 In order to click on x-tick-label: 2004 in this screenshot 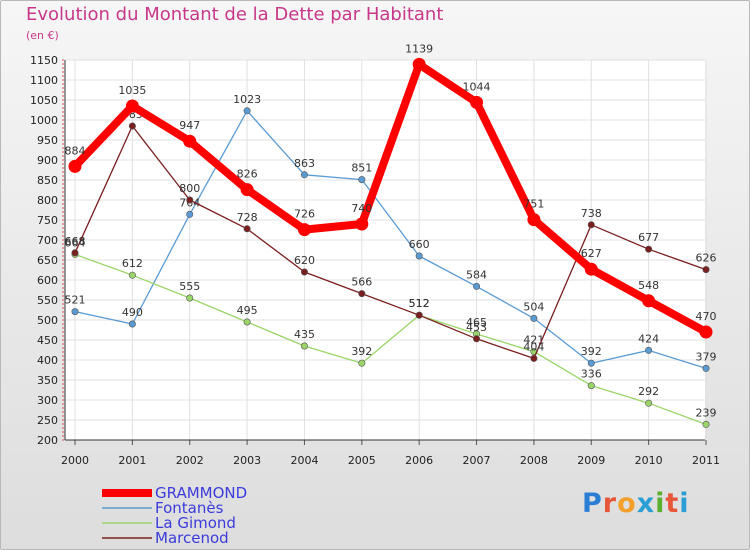, I will do `click(304, 460)`.